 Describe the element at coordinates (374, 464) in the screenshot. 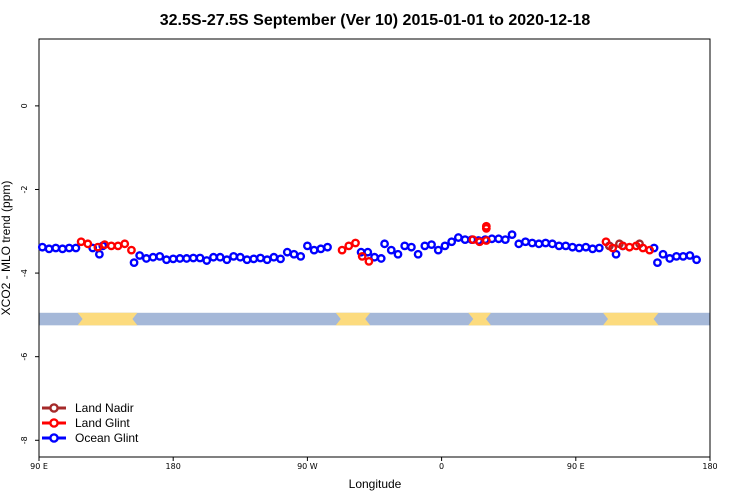

I see `x-axis: 90 E 180 90 W 0 90 E 180` at that location.